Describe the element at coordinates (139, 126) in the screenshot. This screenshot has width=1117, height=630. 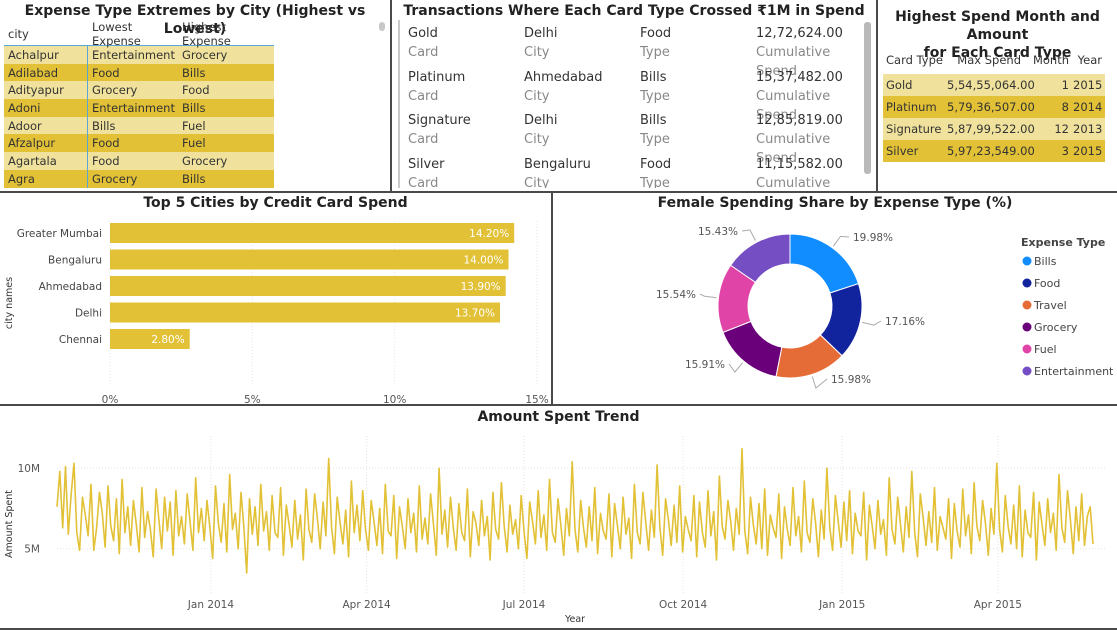
I see `table-row: Adoor Bills Fuel` at that location.